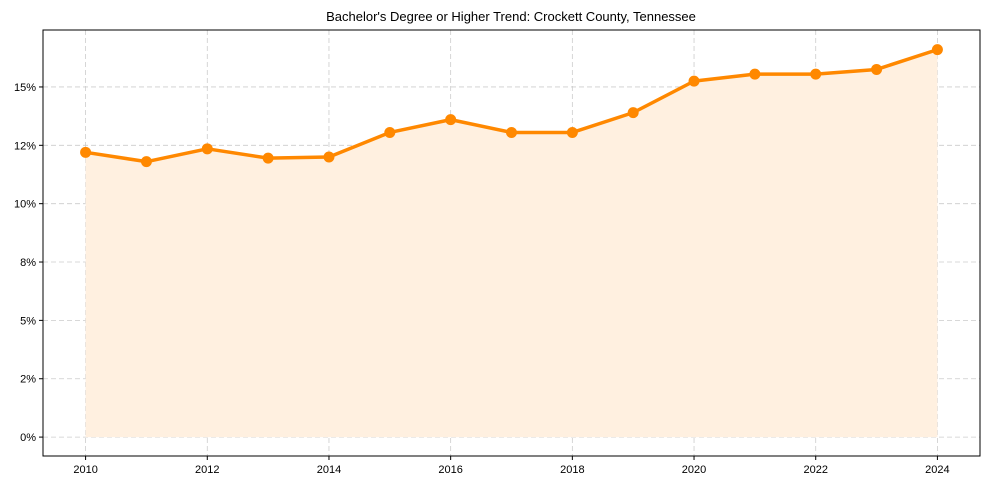  I want to click on x-tick-label: 2018, so click(572, 470).